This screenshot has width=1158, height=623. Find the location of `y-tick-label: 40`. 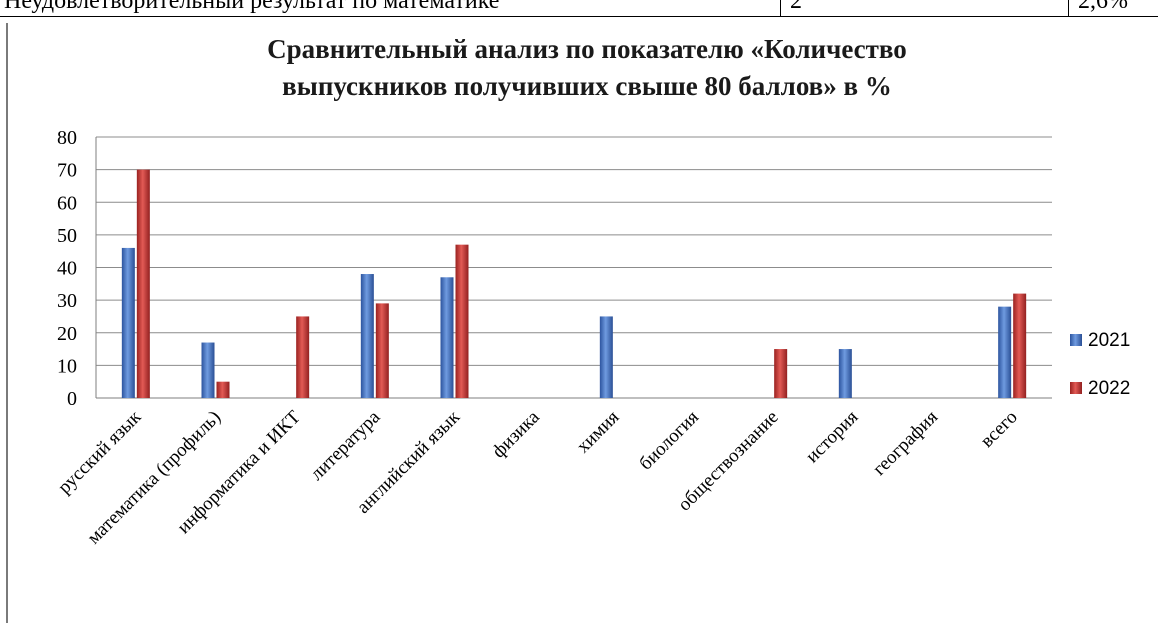

y-tick-label: 40 is located at coordinates (67, 269).